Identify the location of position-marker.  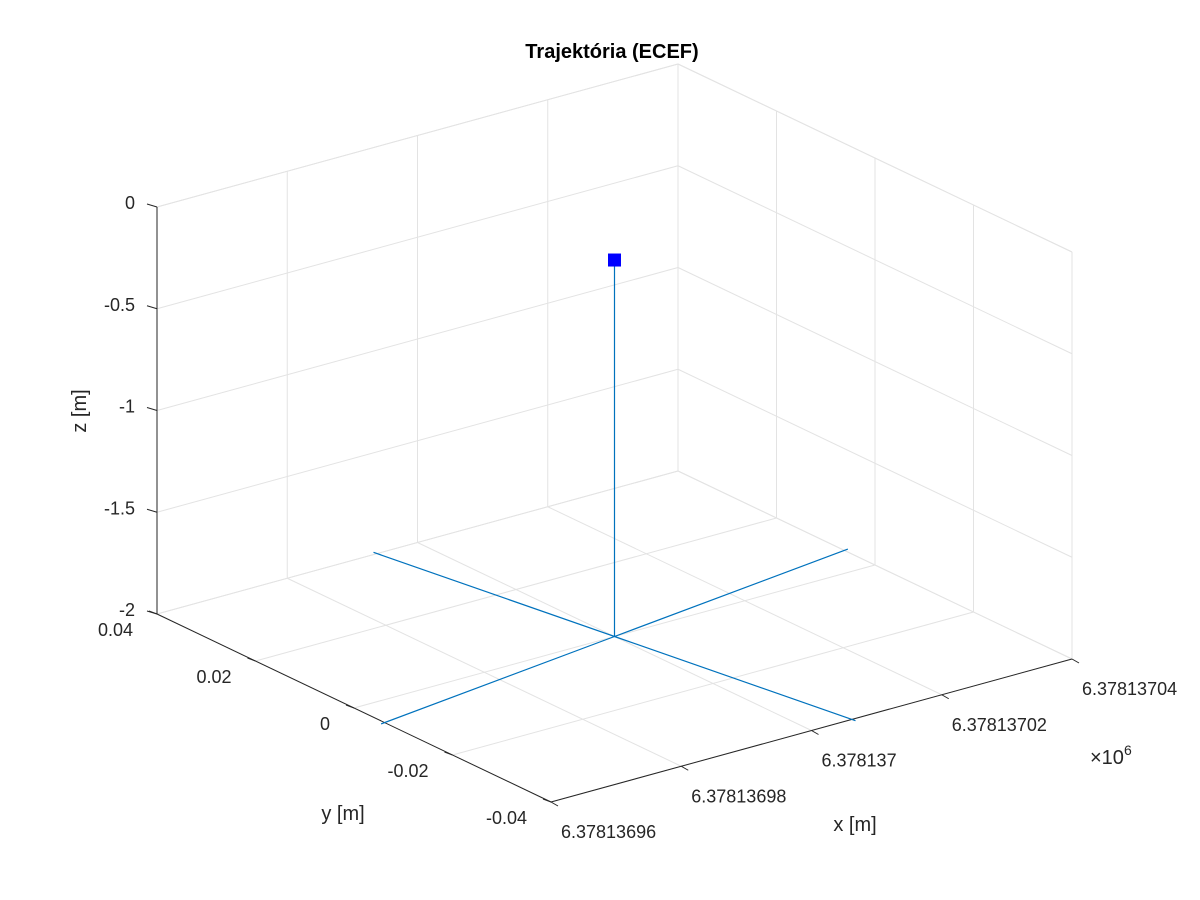
(614, 260).